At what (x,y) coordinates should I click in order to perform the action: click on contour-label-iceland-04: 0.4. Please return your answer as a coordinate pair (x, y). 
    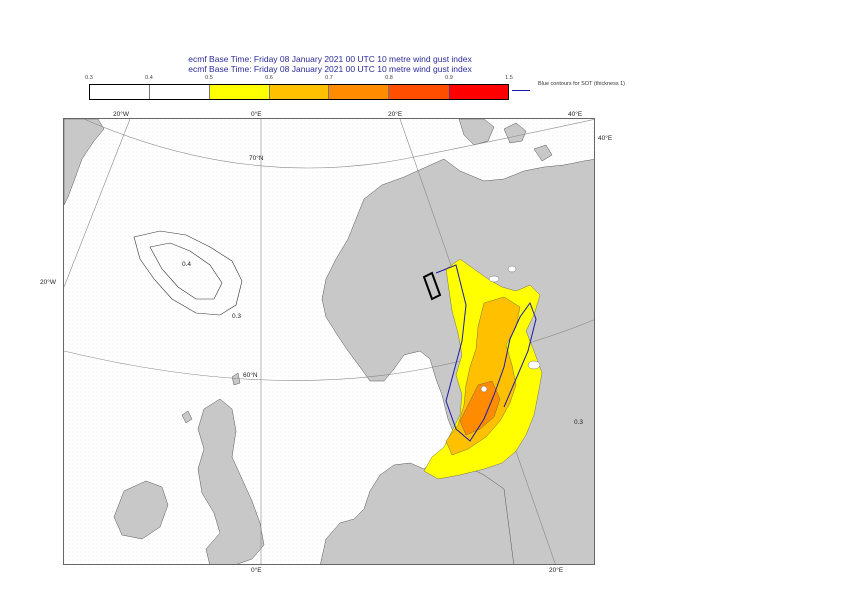
    Looking at the image, I should click on (187, 264).